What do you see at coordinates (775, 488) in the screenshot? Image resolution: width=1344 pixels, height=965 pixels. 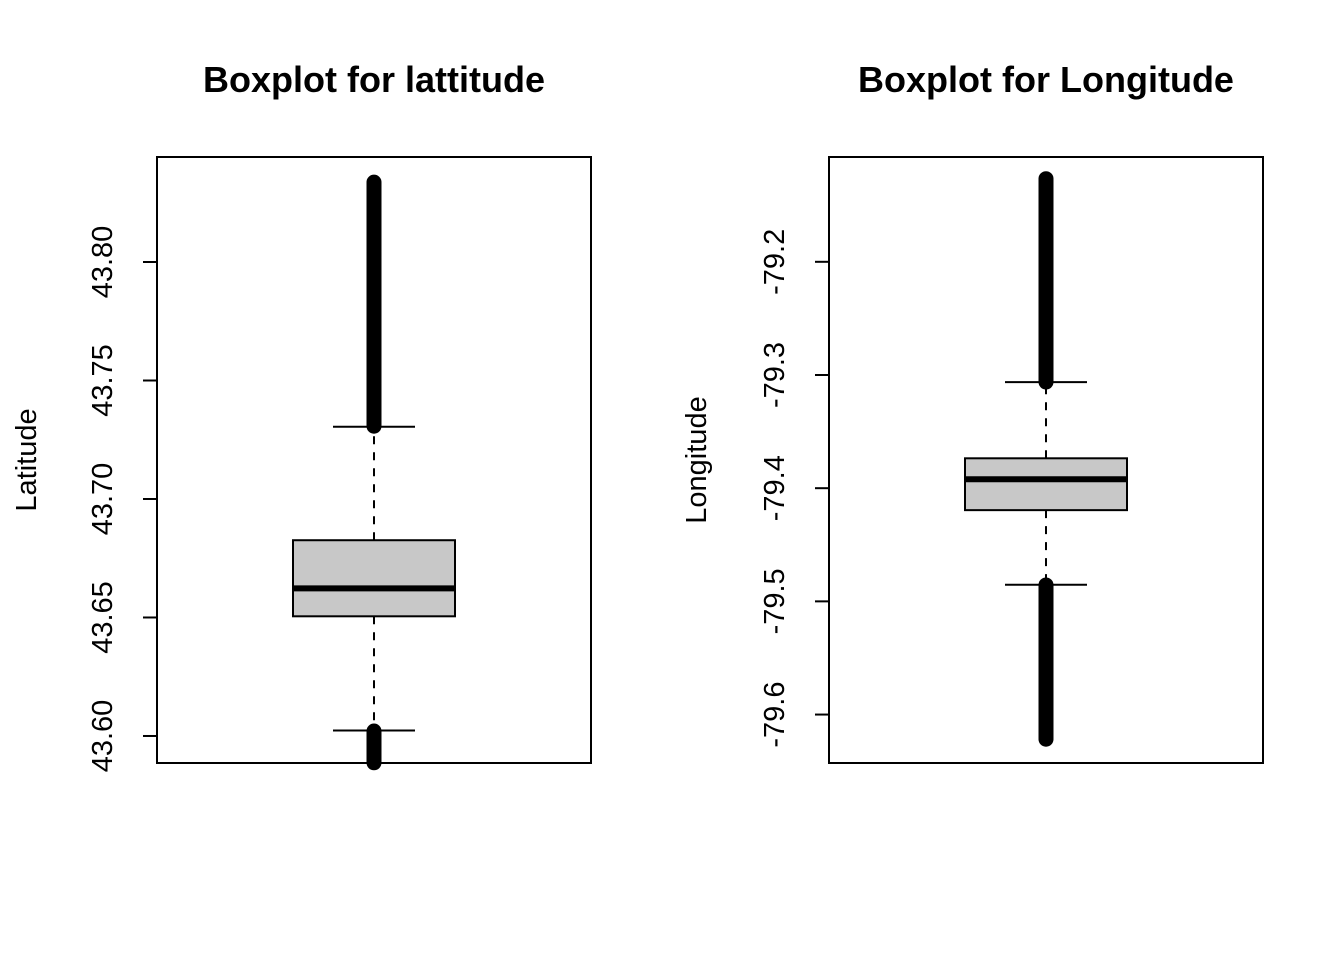 I see `y-tick-label: -79.4` at bounding box center [775, 488].